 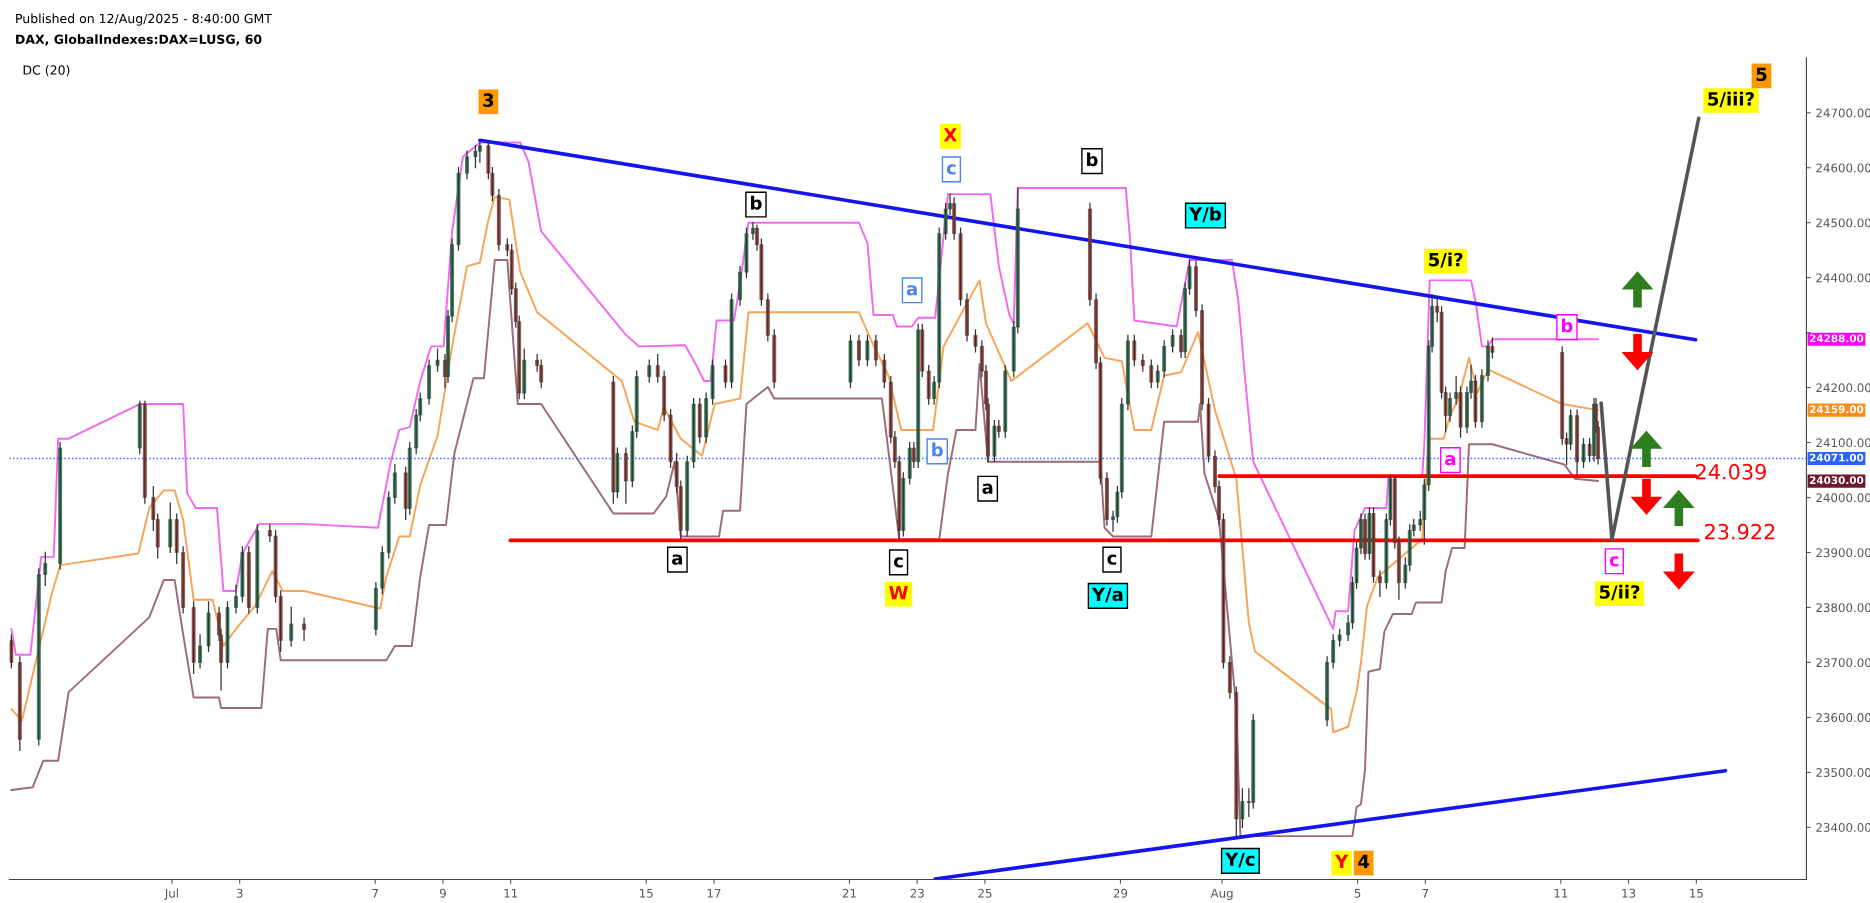 What do you see at coordinates (1740, 531) in the screenshot?
I see `annotation: 23.922` at bounding box center [1740, 531].